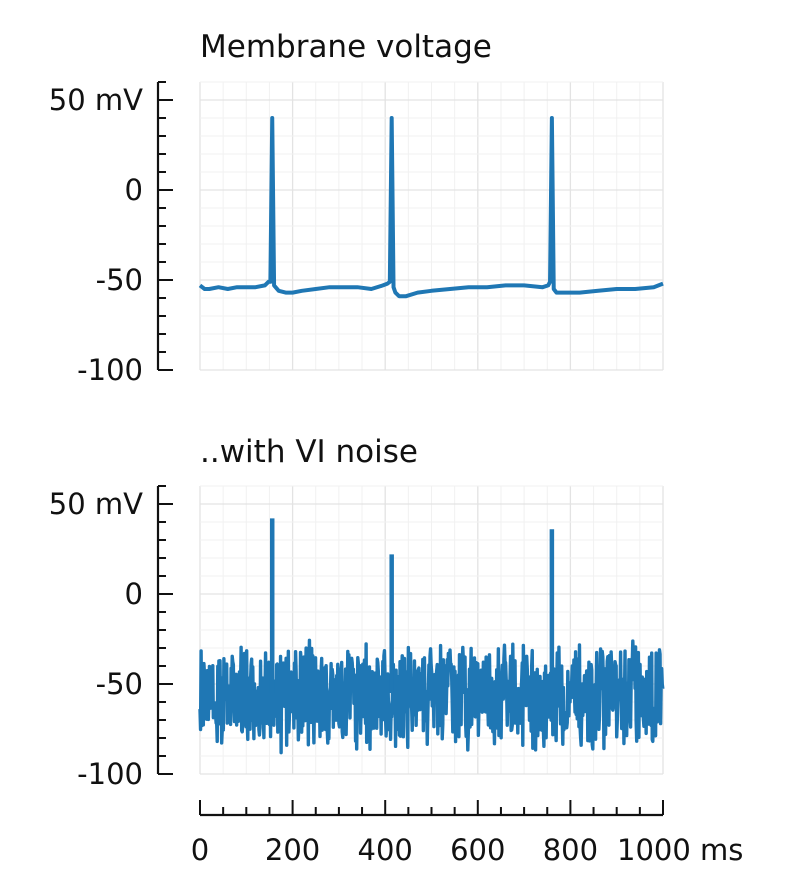 The width and height of the screenshot is (796, 895). What do you see at coordinates (570, 850) in the screenshot?
I see `x-tick-label: 800` at bounding box center [570, 850].